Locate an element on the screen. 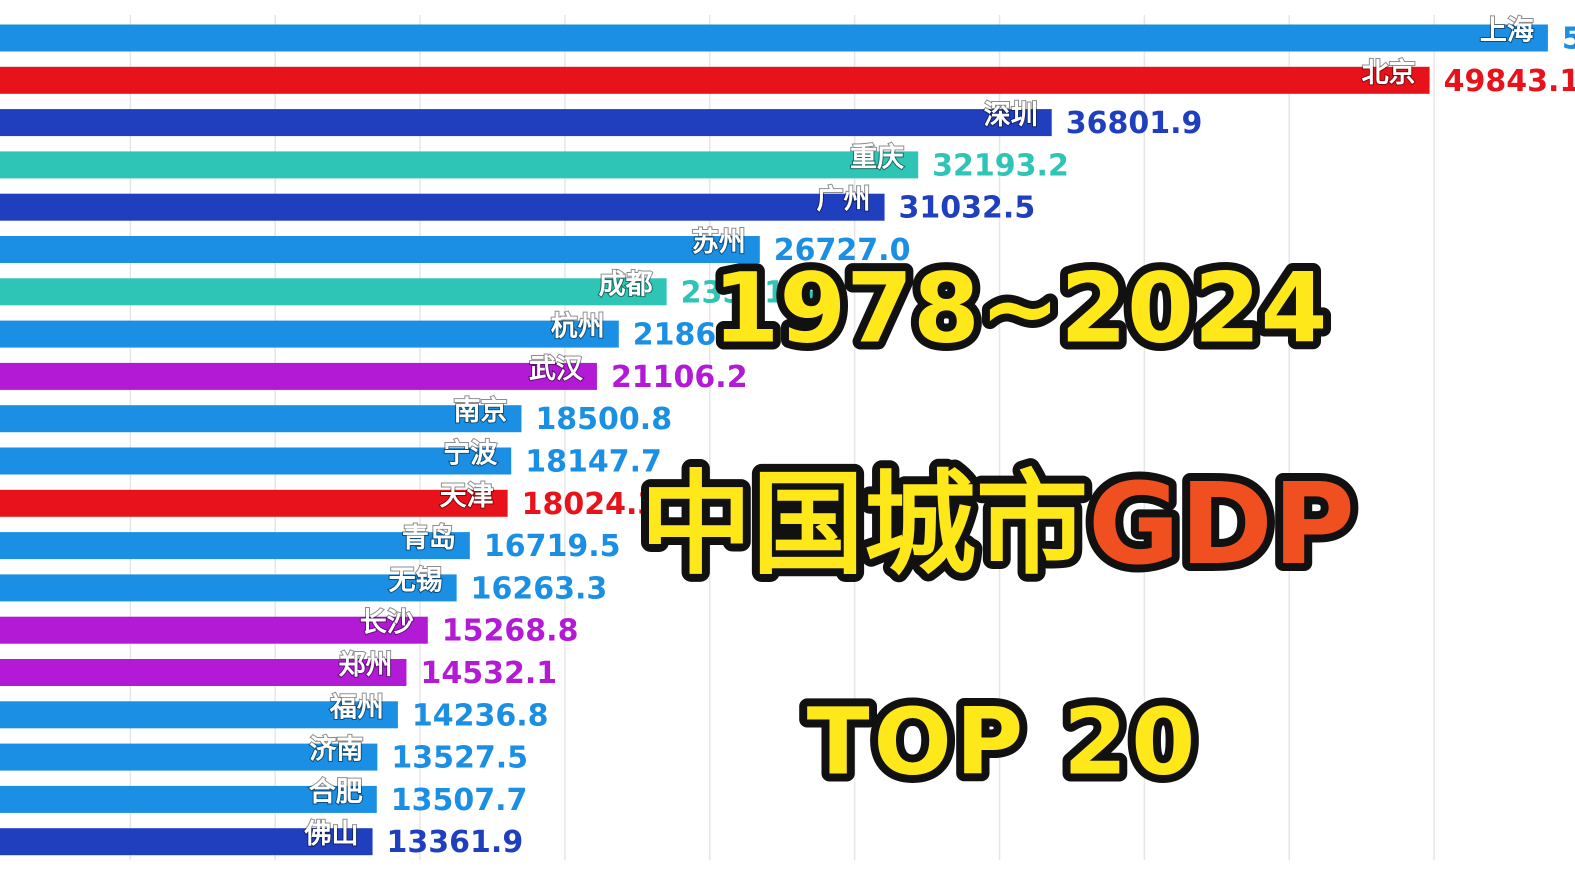 This screenshot has height=886, width=1575. title-text: 中国城市 is located at coordinates (864, 525).